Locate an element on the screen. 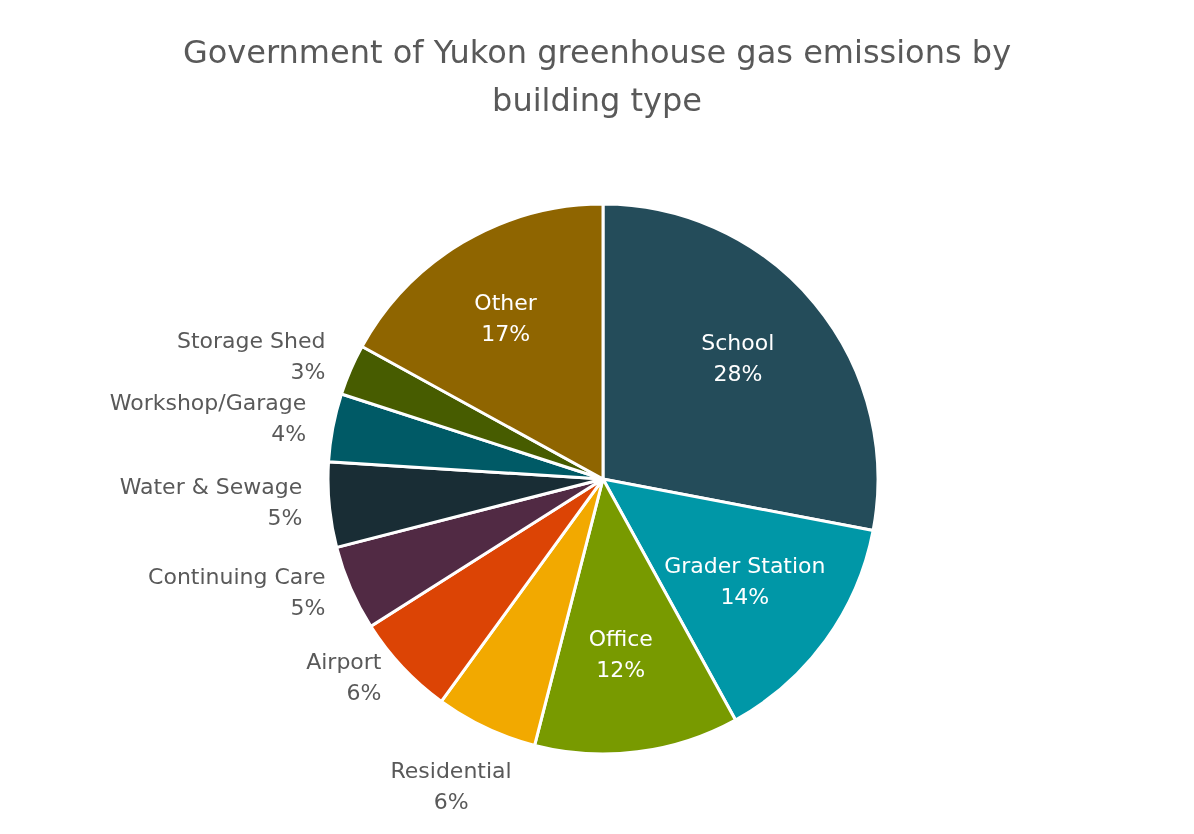 Image resolution: width=1194 pixels, height=834 pixels. slice-label: Residential is located at coordinates (451, 771).